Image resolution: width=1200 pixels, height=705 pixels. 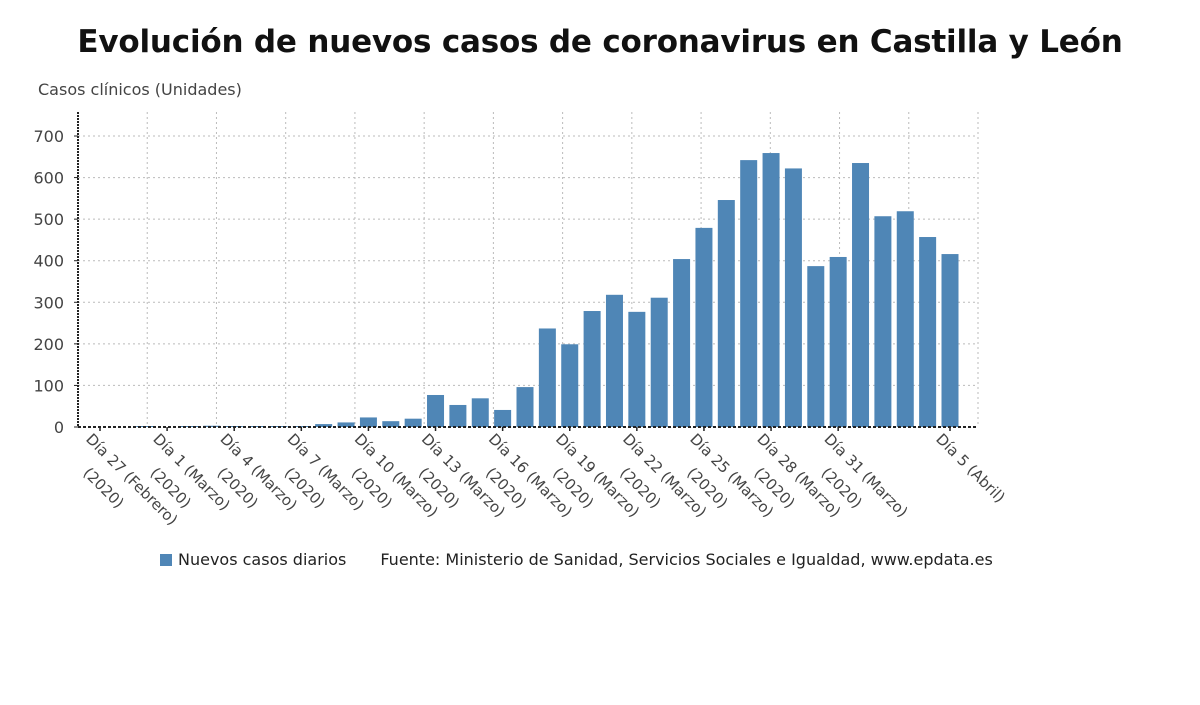 I want to click on y-tick-label: 100, so click(x=48, y=385).